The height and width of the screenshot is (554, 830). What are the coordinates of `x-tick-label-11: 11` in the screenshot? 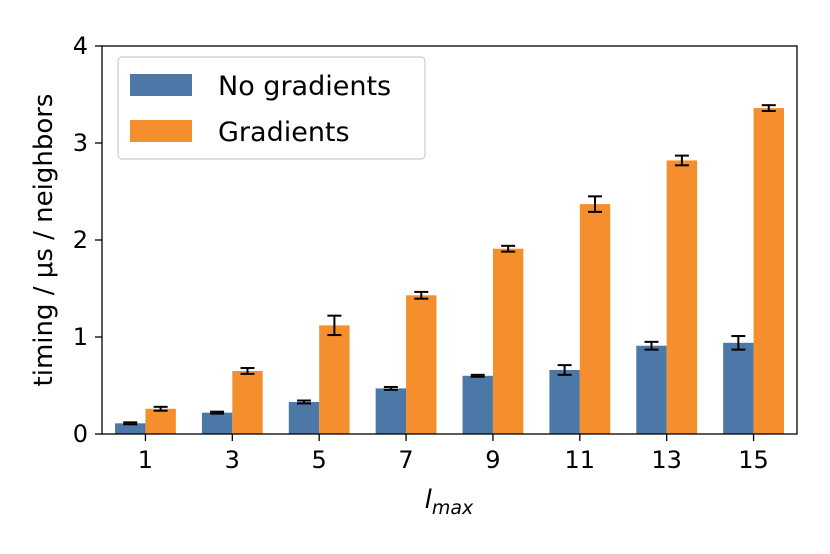 It's located at (580, 460).